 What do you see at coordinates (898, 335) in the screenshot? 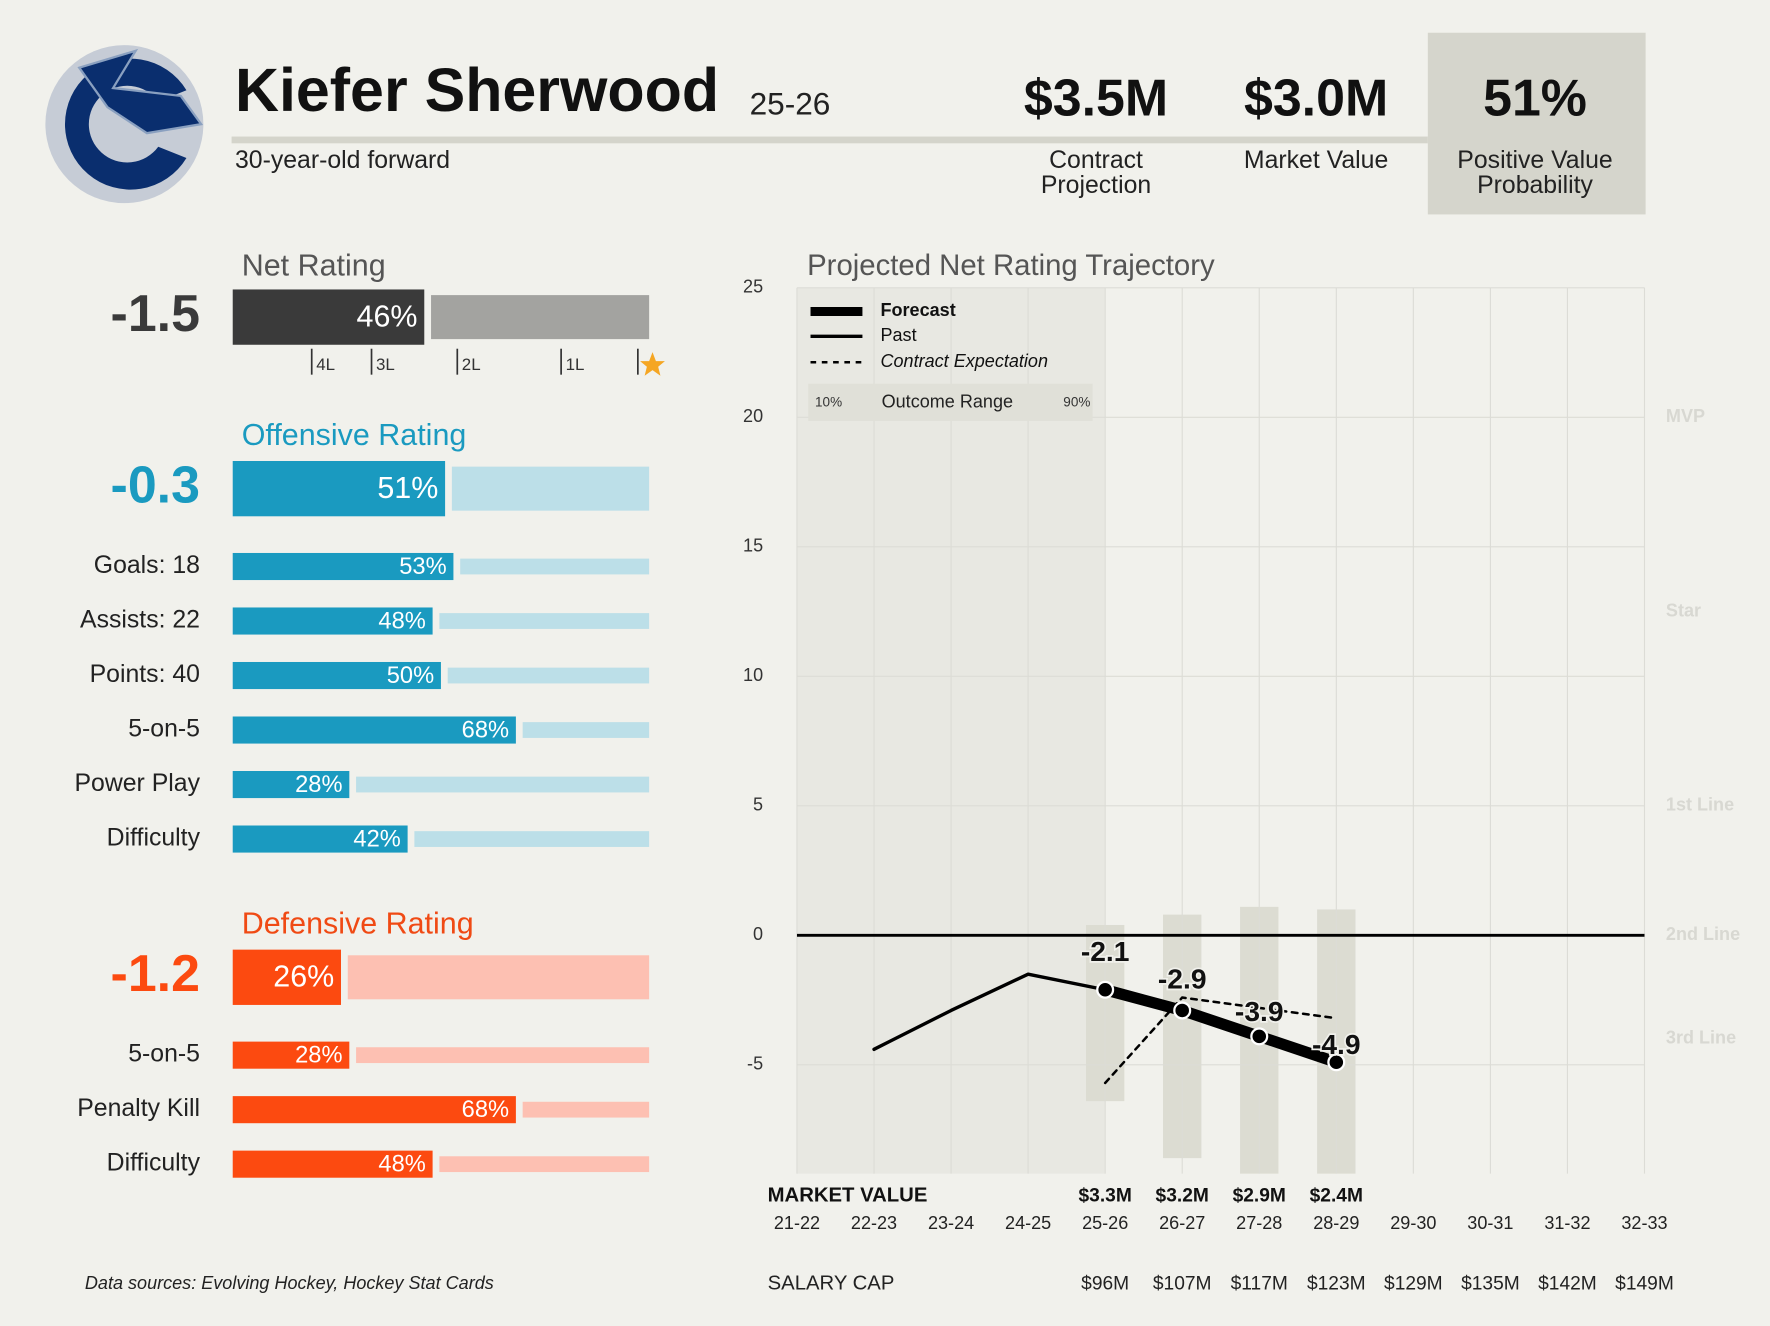
I see `legend-label: Past` at bounding box center [898, 335].